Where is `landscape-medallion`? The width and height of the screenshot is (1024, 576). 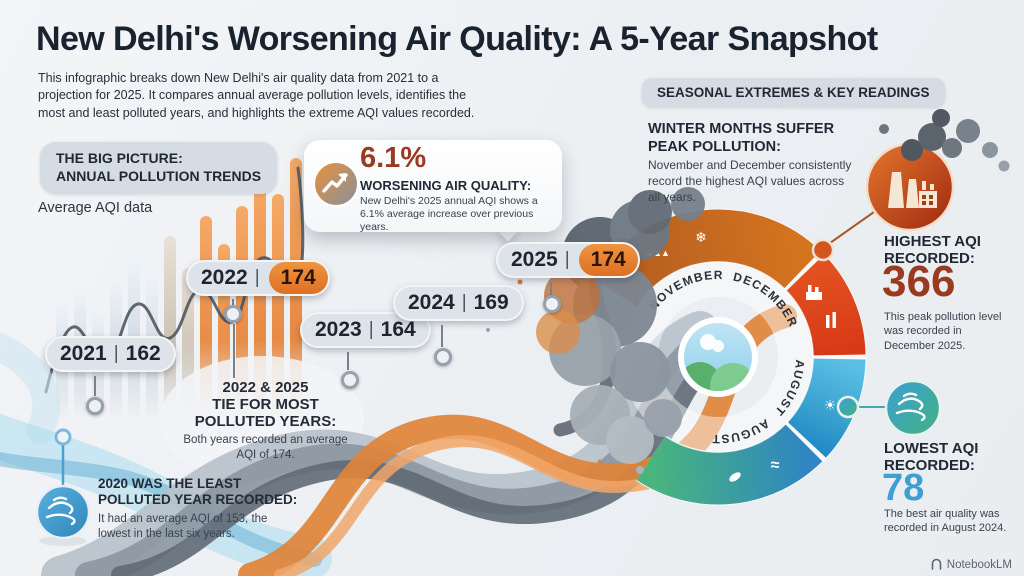
landscape-medallion is located at coordinates (718, 357).